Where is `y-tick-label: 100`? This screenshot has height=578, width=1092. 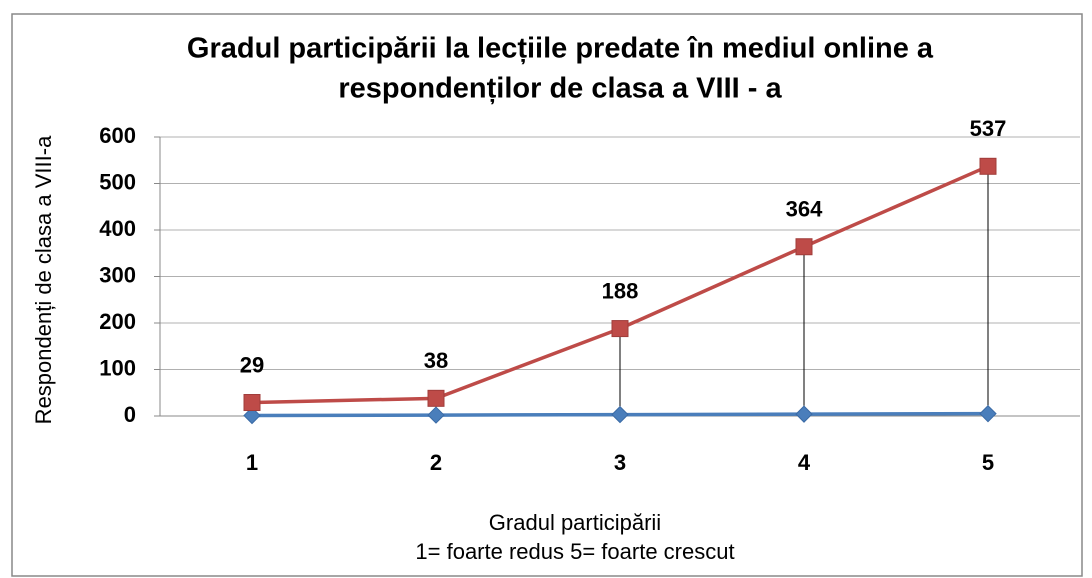
y-tick-label: 100 is located at coordinates (117, 367).